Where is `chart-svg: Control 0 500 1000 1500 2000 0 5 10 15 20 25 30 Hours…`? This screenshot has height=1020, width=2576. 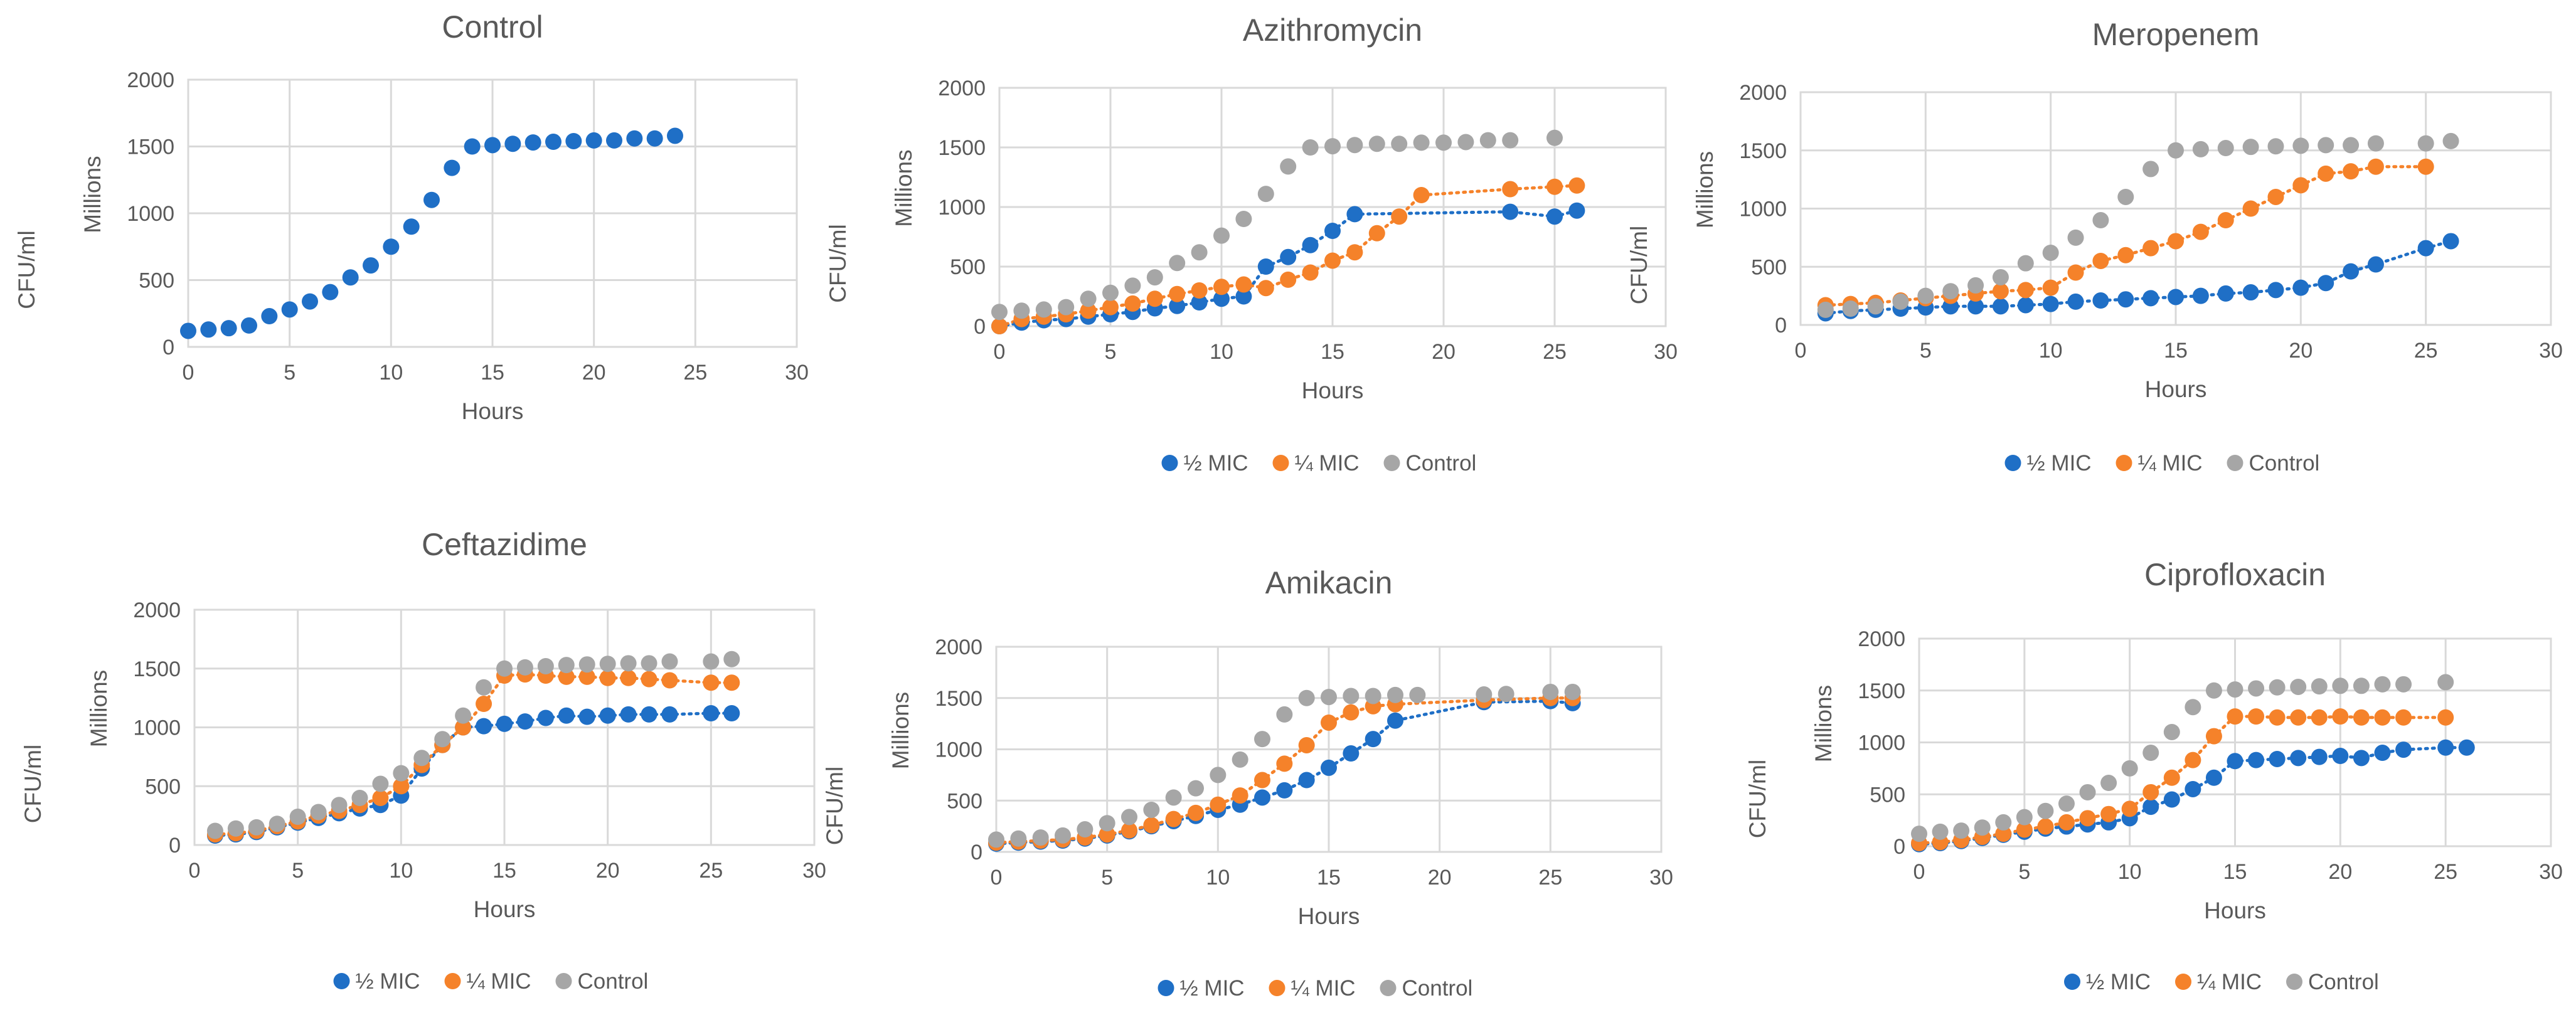
chart-svg: Control 0 500 1000 1500 2000 0 5 10 15 20 25 30 Hours… is located at coordinates (411, 217).